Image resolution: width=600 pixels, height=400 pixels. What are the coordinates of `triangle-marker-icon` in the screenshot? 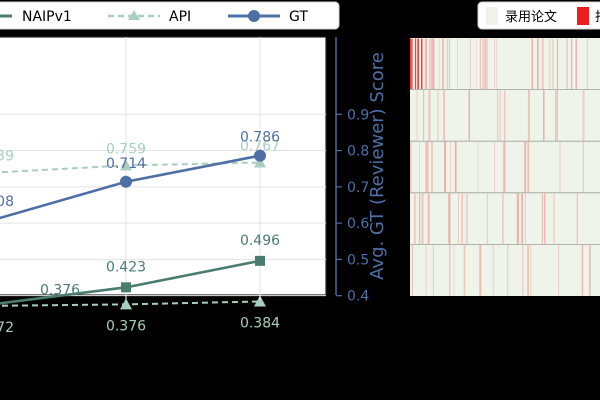 It's located at (134, 15).